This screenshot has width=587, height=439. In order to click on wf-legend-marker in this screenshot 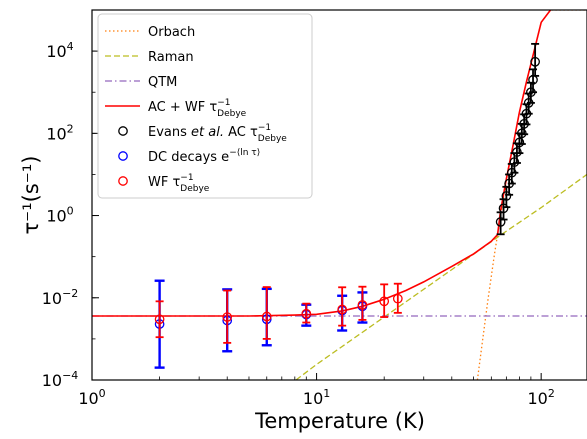, I will do `click(123, 181)`.